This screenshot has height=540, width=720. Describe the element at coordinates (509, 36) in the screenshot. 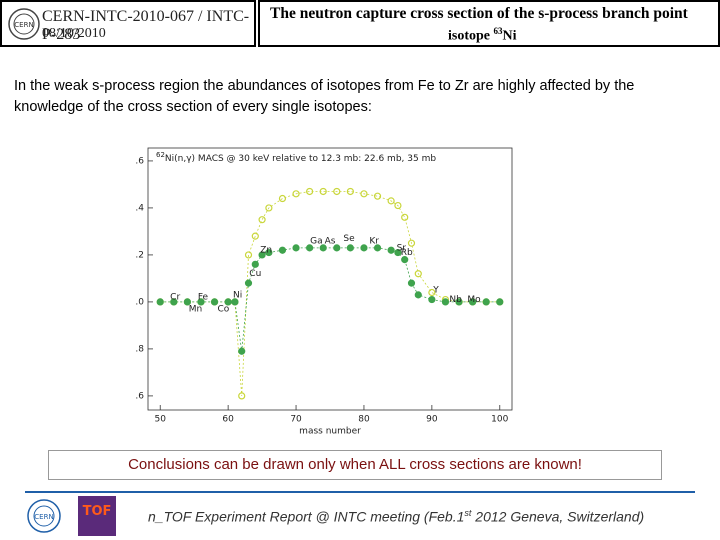

I see `title-suffix: Ni` at that location.